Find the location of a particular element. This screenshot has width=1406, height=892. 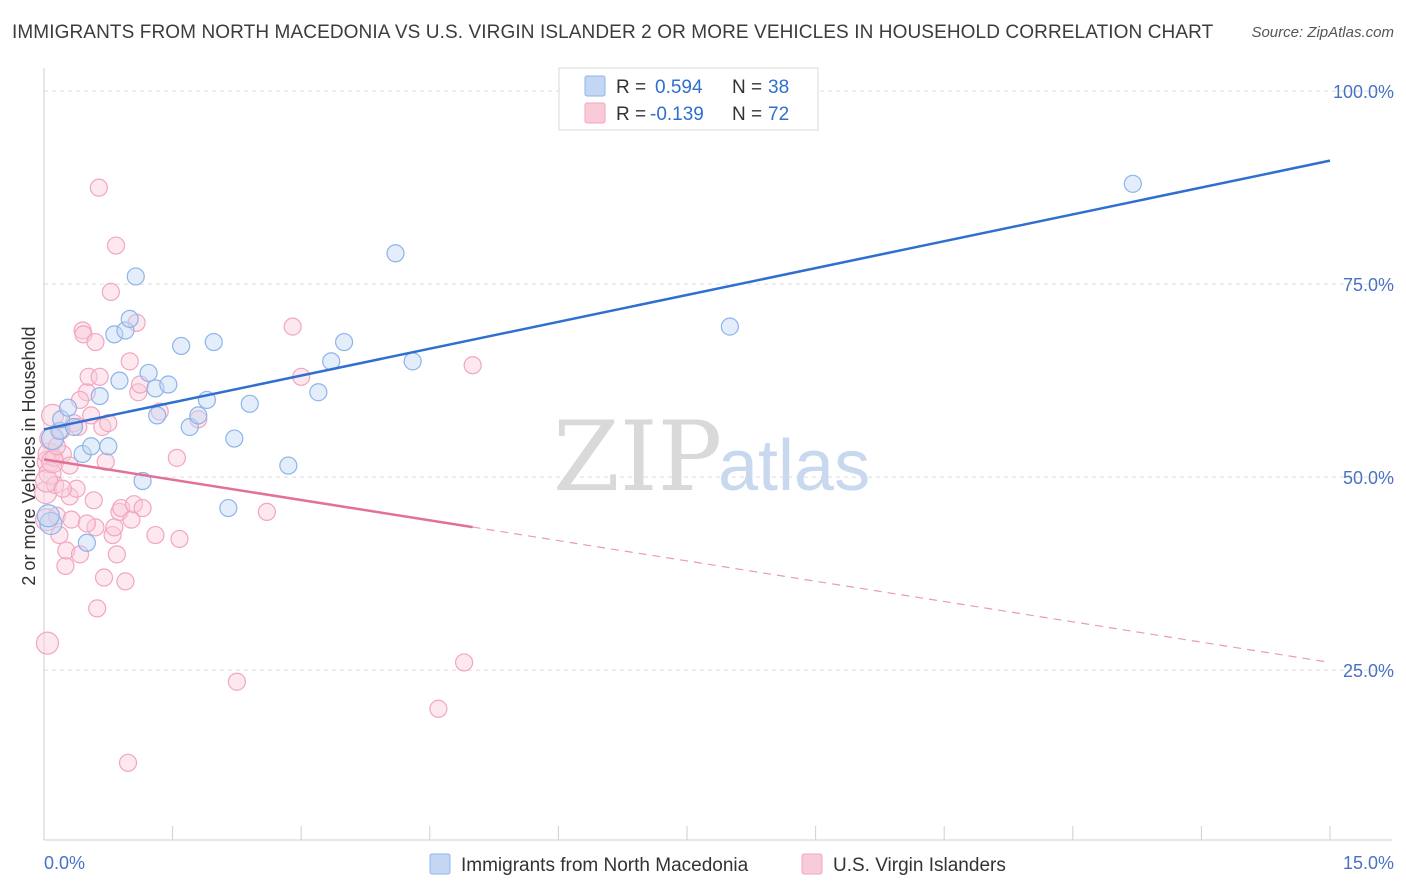

watermark-zip: ZIP is located at coordinates (637, 457).